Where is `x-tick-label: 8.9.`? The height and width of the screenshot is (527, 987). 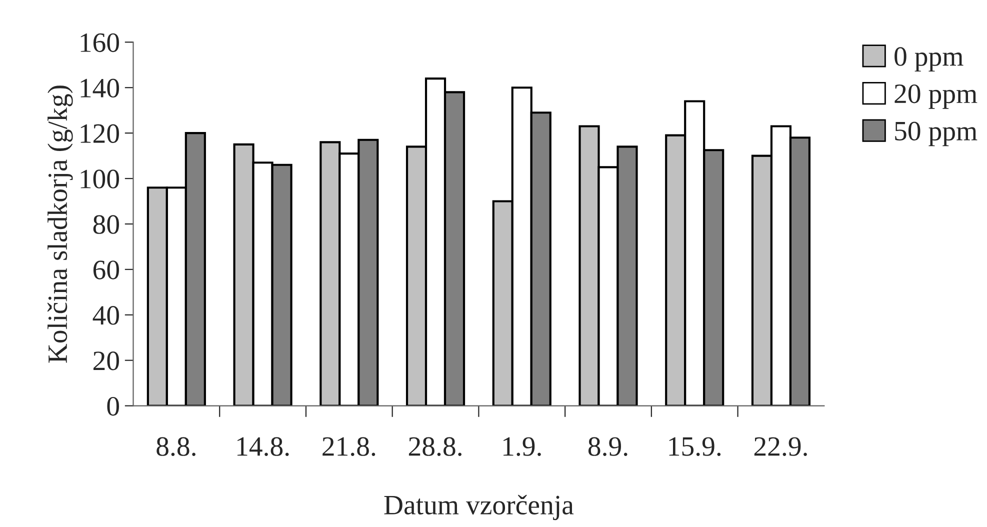 x-tick-label: 8.9. is located at coordinates (608, 446).